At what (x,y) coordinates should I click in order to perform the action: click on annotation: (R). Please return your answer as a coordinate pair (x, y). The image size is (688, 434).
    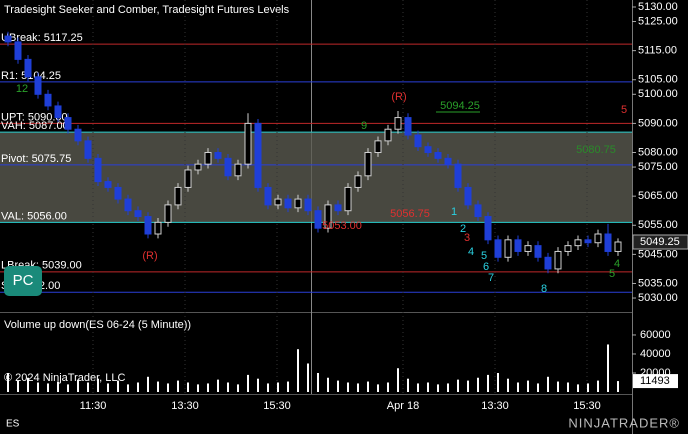
    Looking at the image, I should click on (149, 256).